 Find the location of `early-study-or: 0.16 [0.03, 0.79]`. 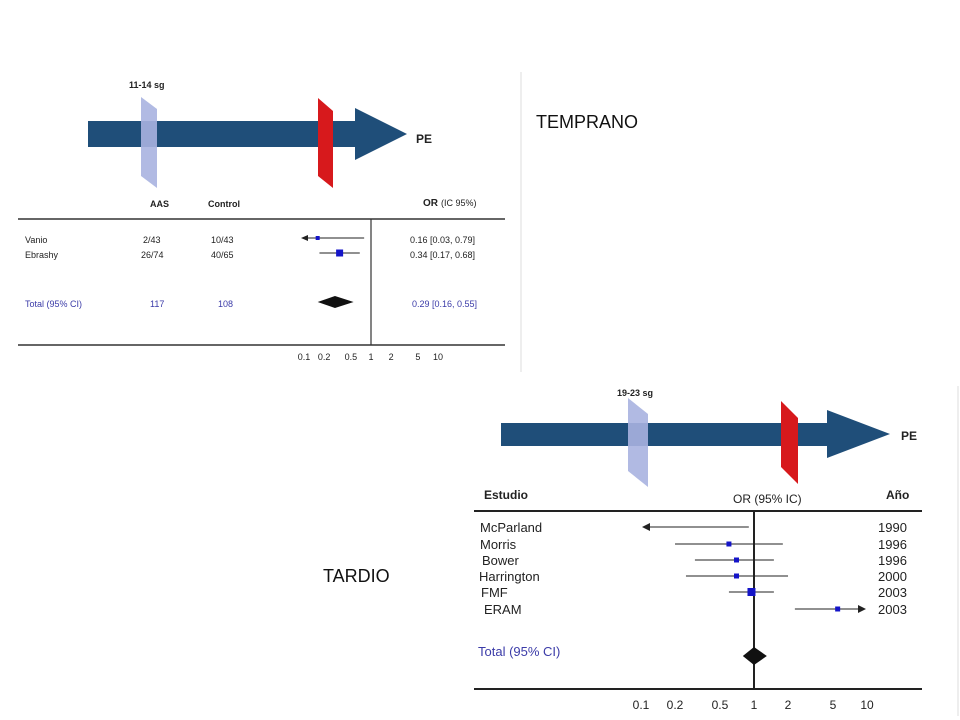

early-study-or: 0.16 [0.03, 0.79] is located at coordinates (442, 240).